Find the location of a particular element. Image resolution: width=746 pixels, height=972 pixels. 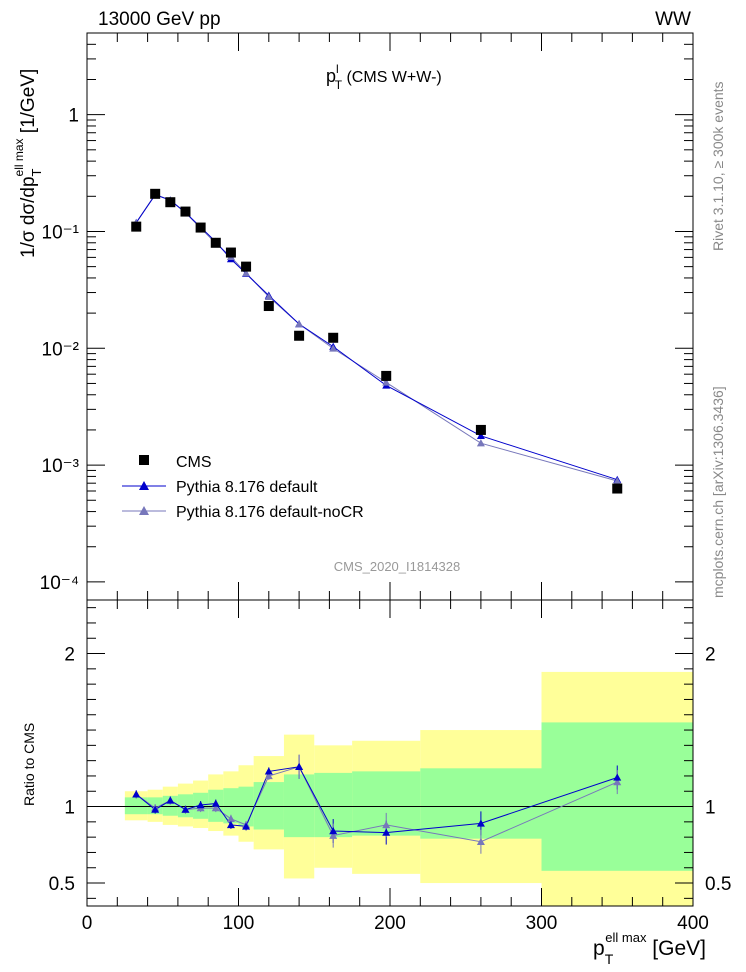

x-tick-label: 400 is located at coordinates (693, 923).